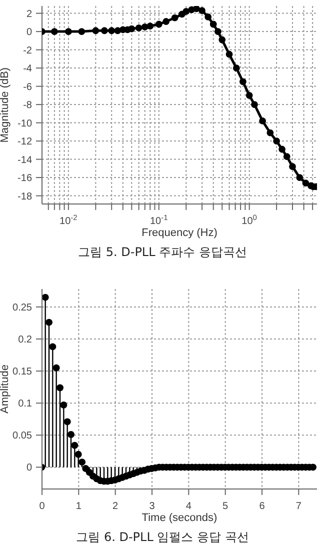 This screenshot has height=554, width=325. What do you see at coordinates (69, 219) in the screenshot?
I see `x-tick-label: 10$^{-2}$` at bounding box center [69, 219].